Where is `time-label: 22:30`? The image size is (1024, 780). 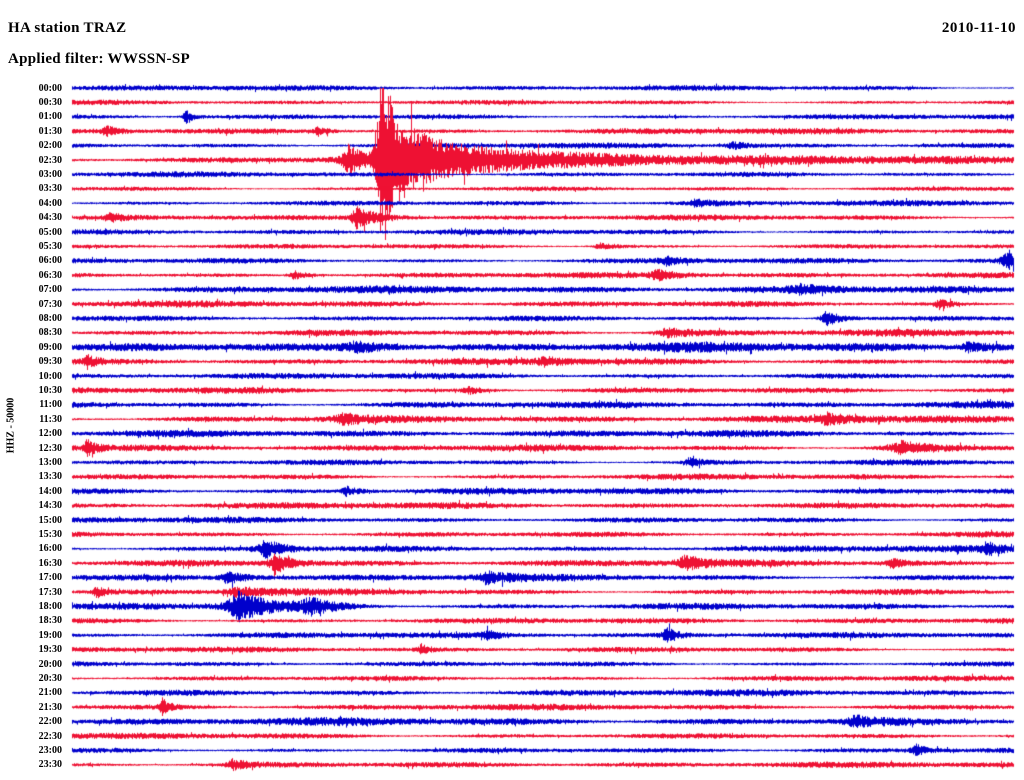
time-label: 22:30 is located at coordinates (50, 736).